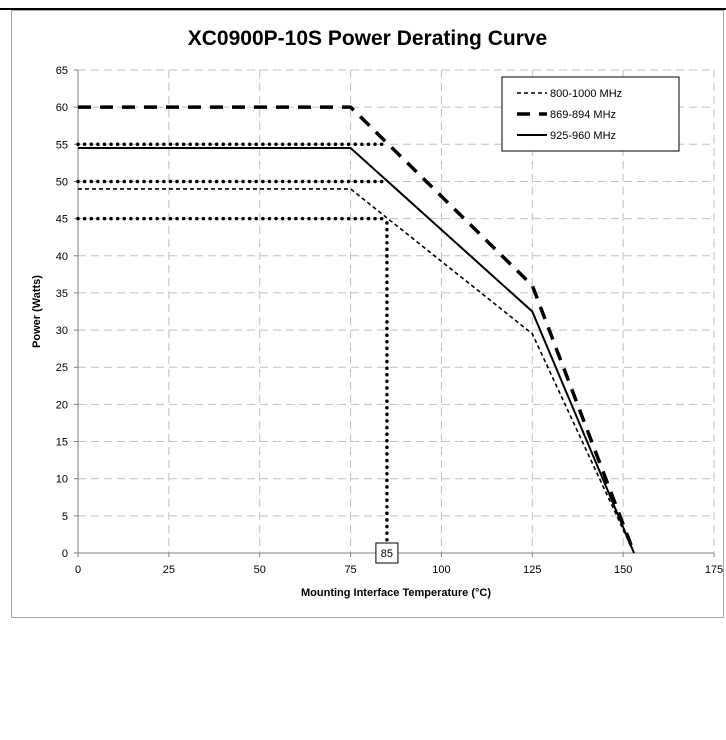  I want to click on y-tick-label-60: 60, so click(62, 108).